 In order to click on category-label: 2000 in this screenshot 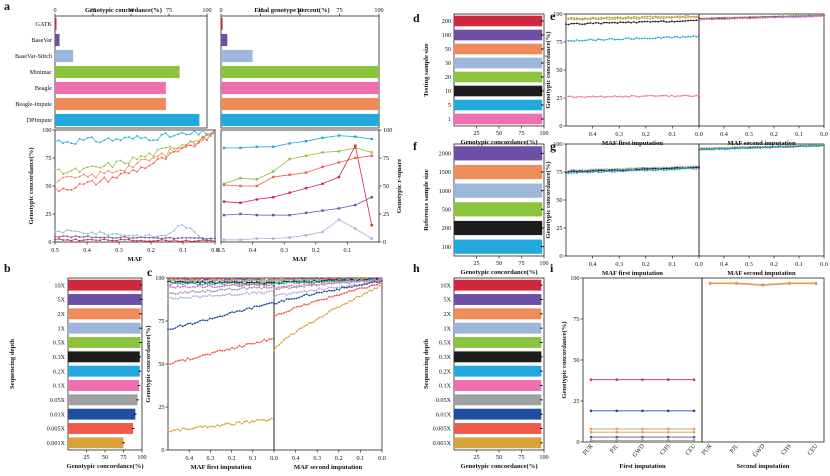, I will do `click(445, 154)`.